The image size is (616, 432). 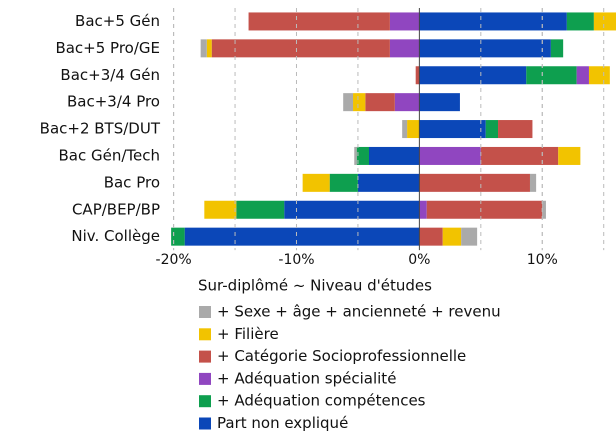 What do you see at coordinates (248, 334) in the screenshot?
I see `legend-label: + Filière` at bounding box center [248, 334].